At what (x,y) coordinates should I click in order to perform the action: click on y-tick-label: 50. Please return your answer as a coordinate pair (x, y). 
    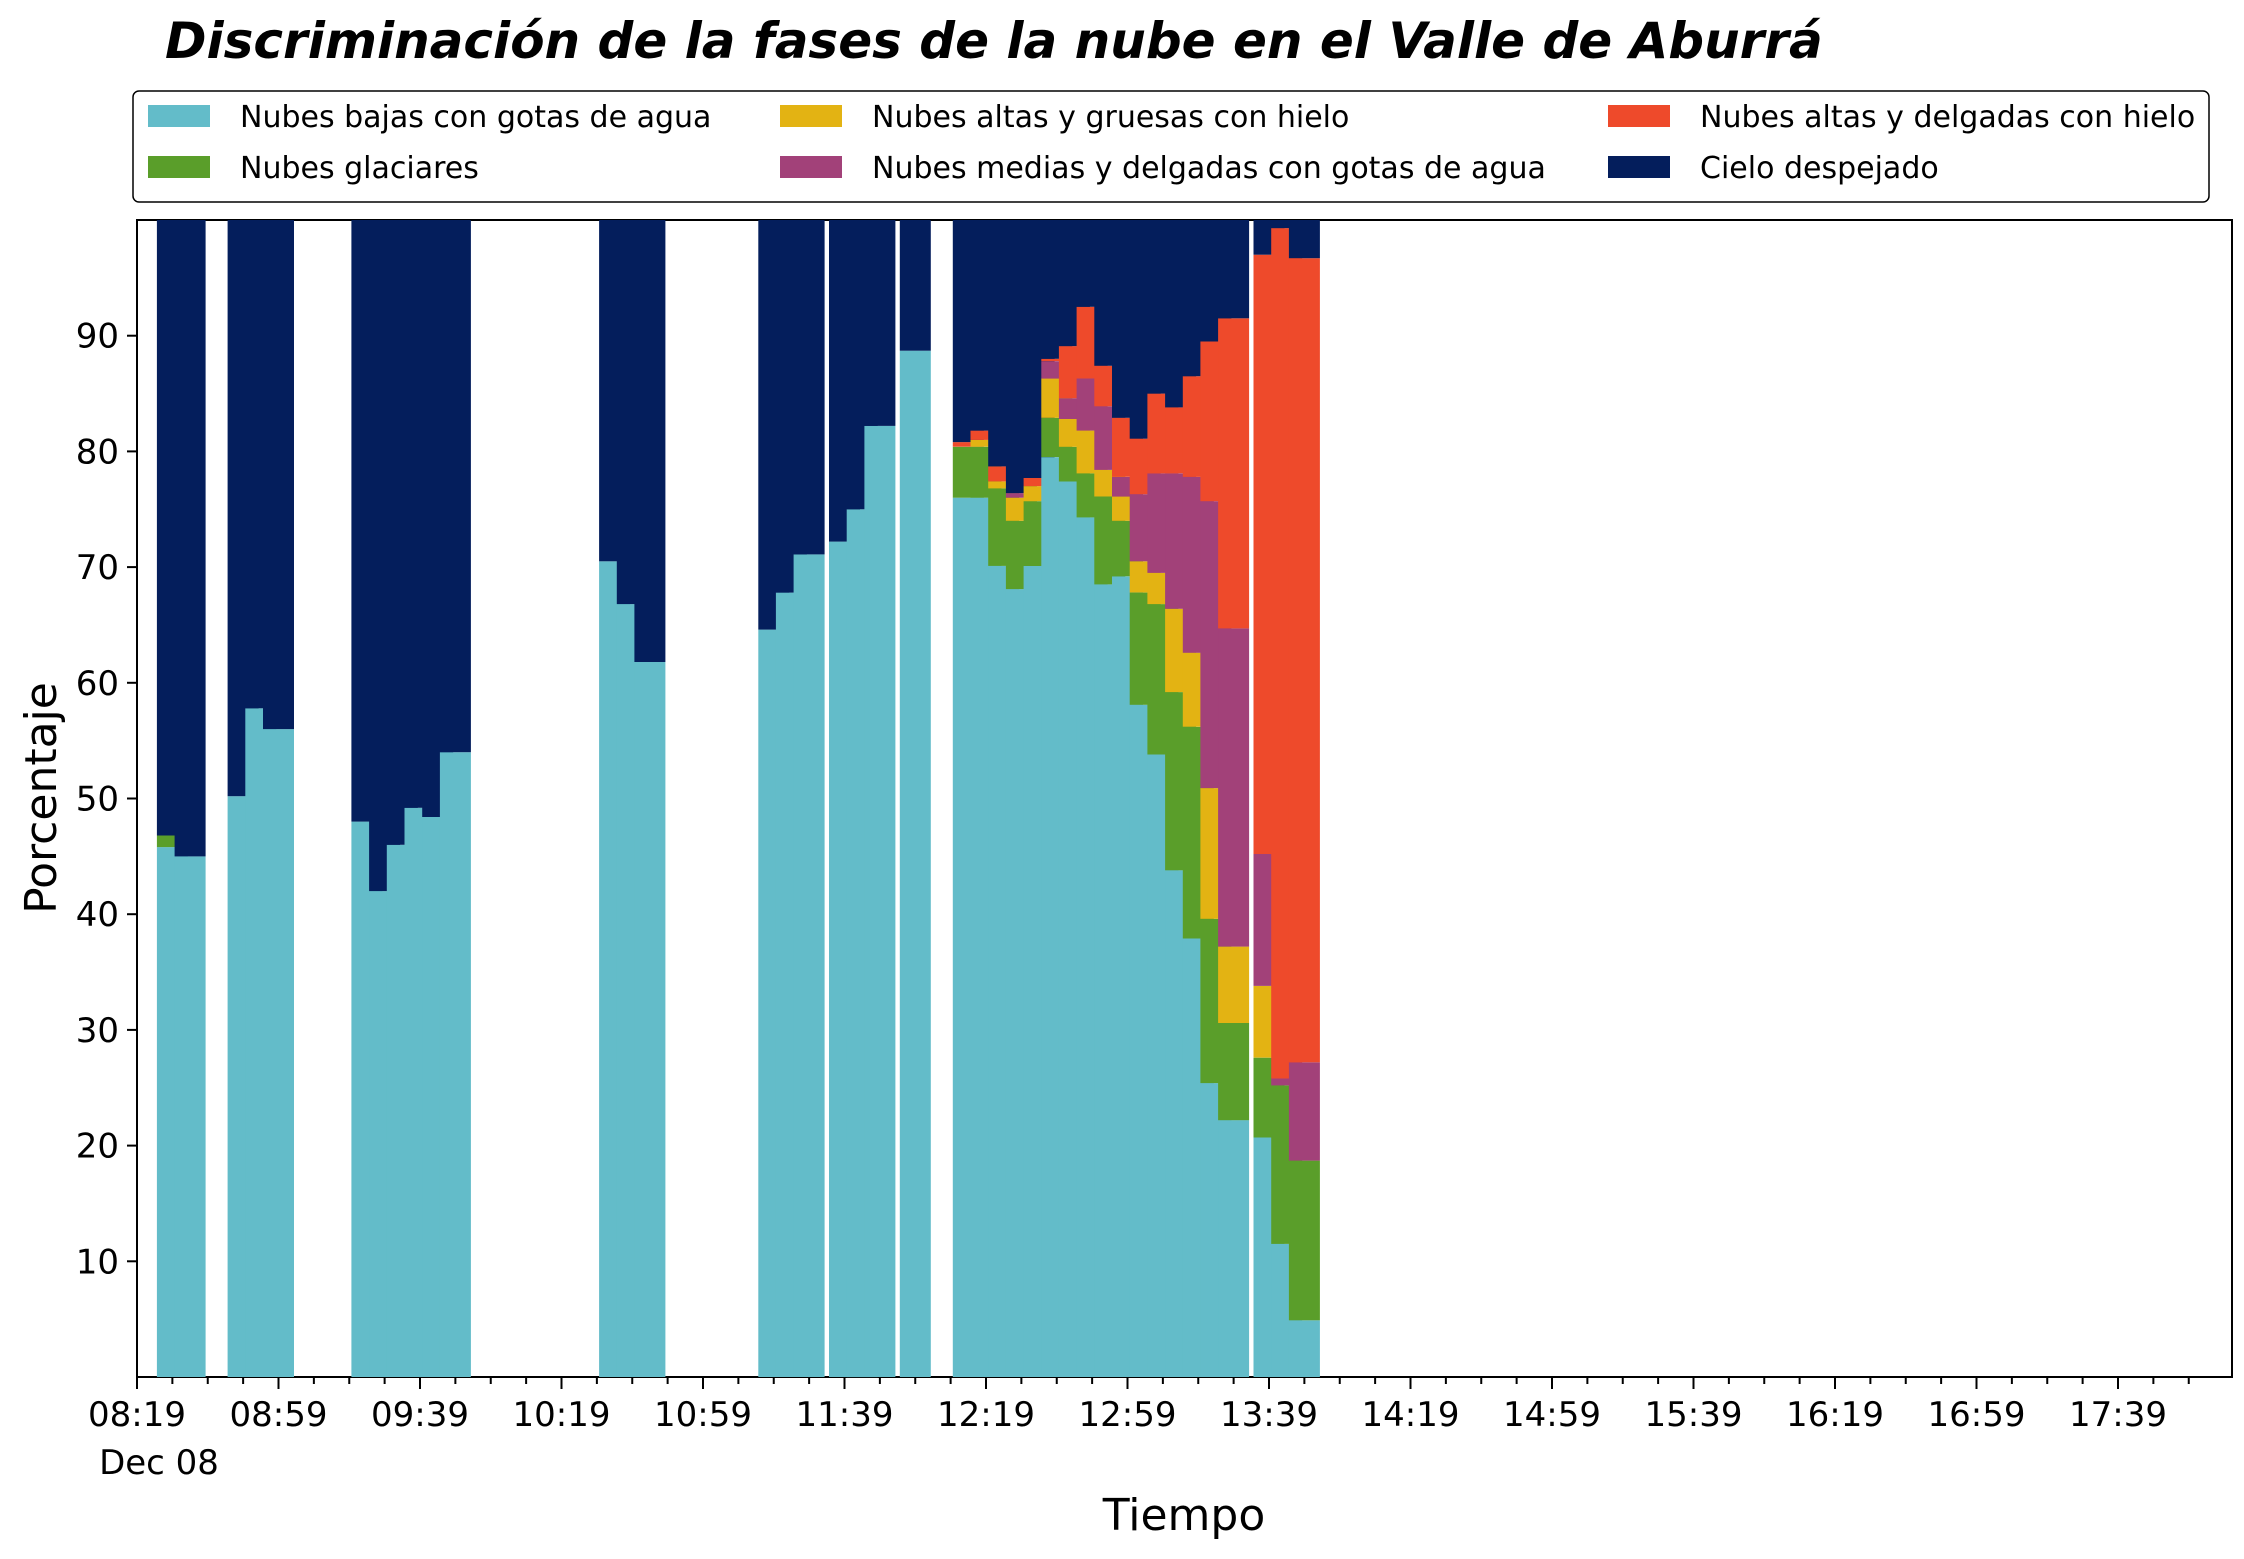
    Looking at the image, I should click on (97, 800).